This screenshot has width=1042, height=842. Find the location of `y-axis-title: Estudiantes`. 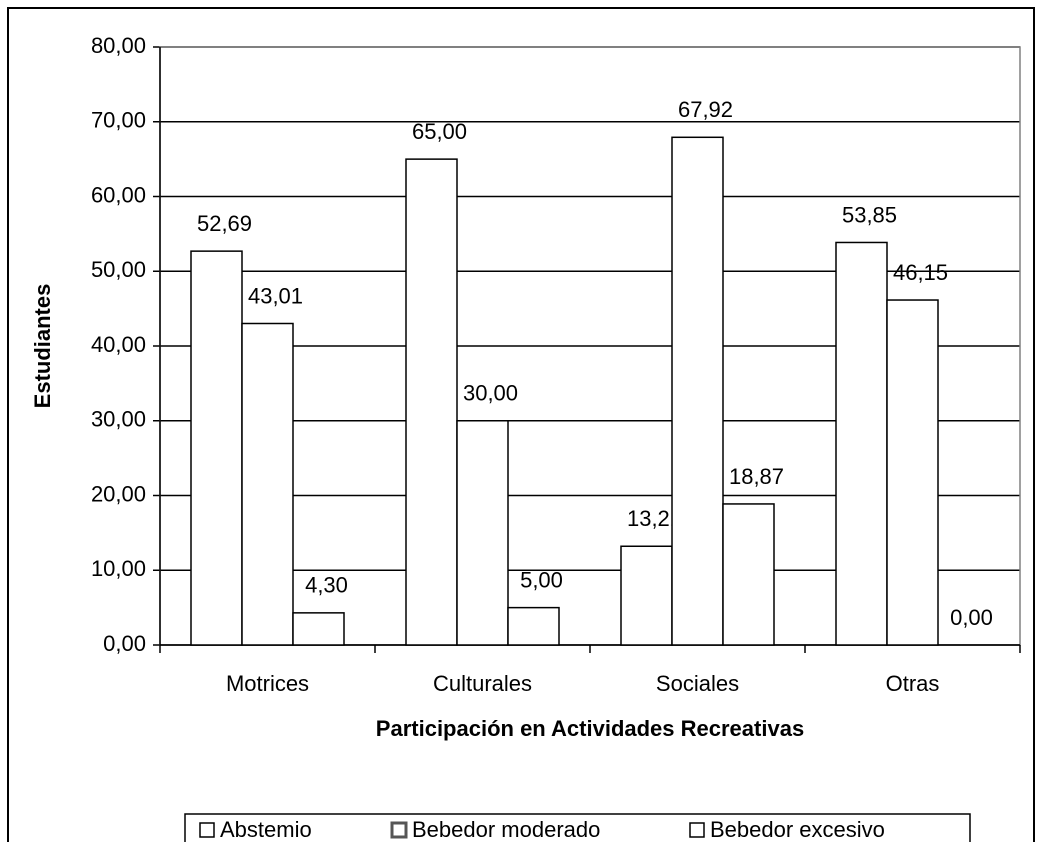

y-axis-title: Estudiantes is located at coordinates (42, 346).